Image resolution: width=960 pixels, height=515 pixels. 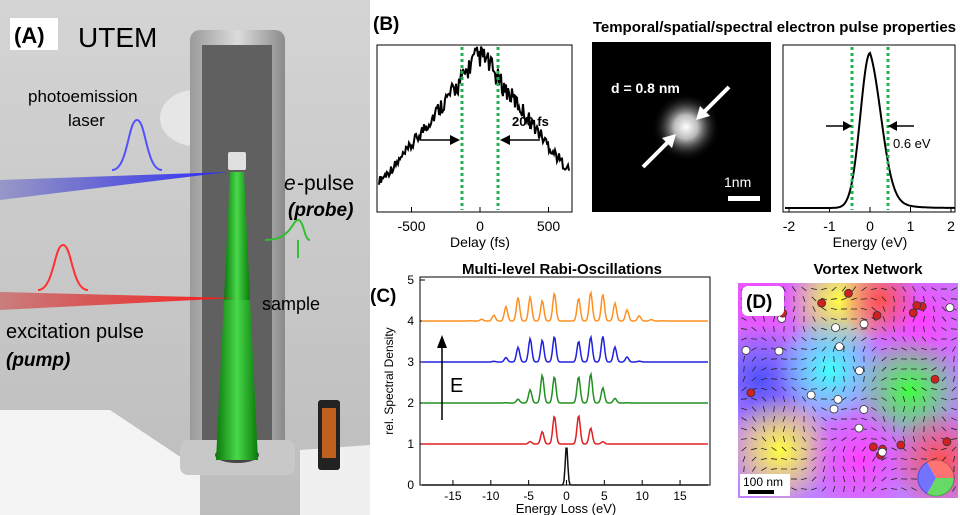 What do you see at coordinates (386, 24) in the screenshot?
I see `panel-label: (B)` at bounding box center [386, 24].